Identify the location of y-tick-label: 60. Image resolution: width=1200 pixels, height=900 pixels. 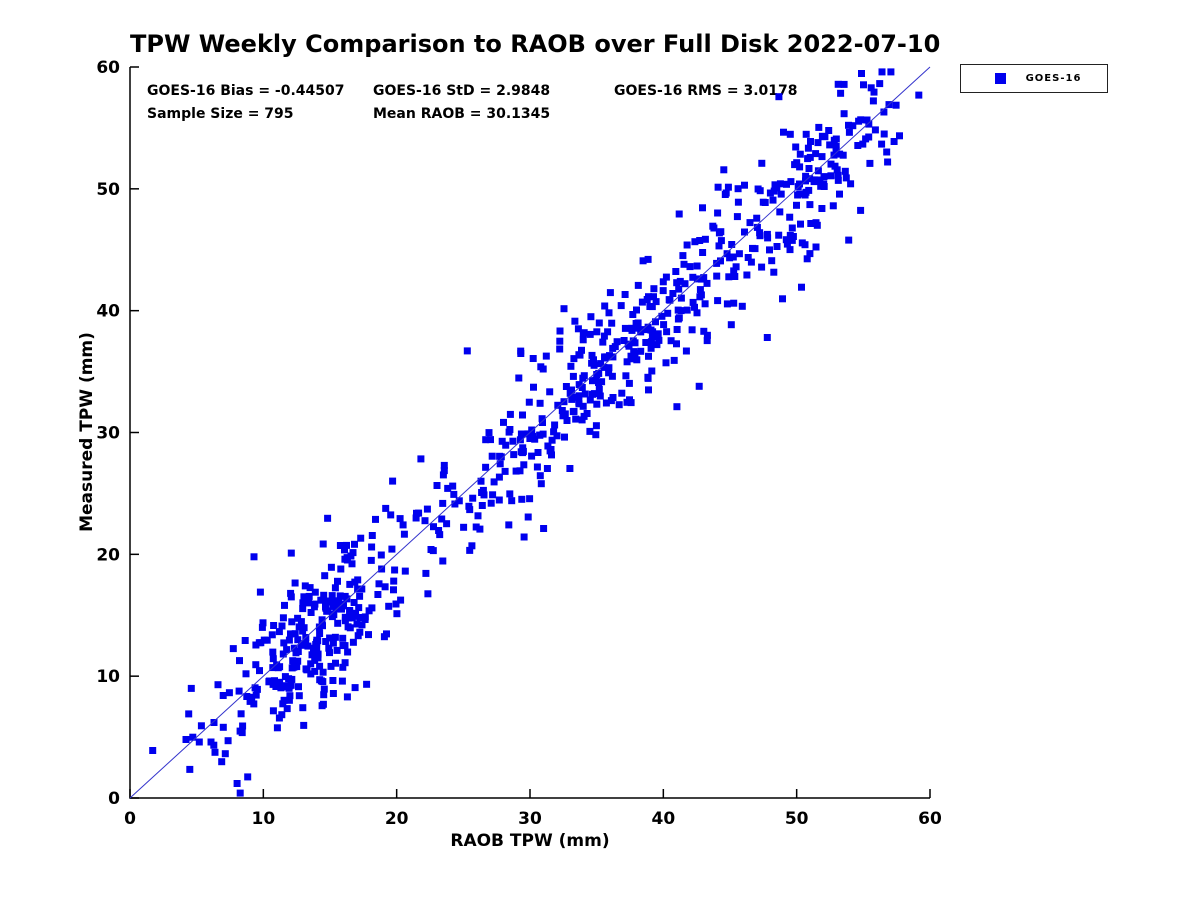
(108, 68).